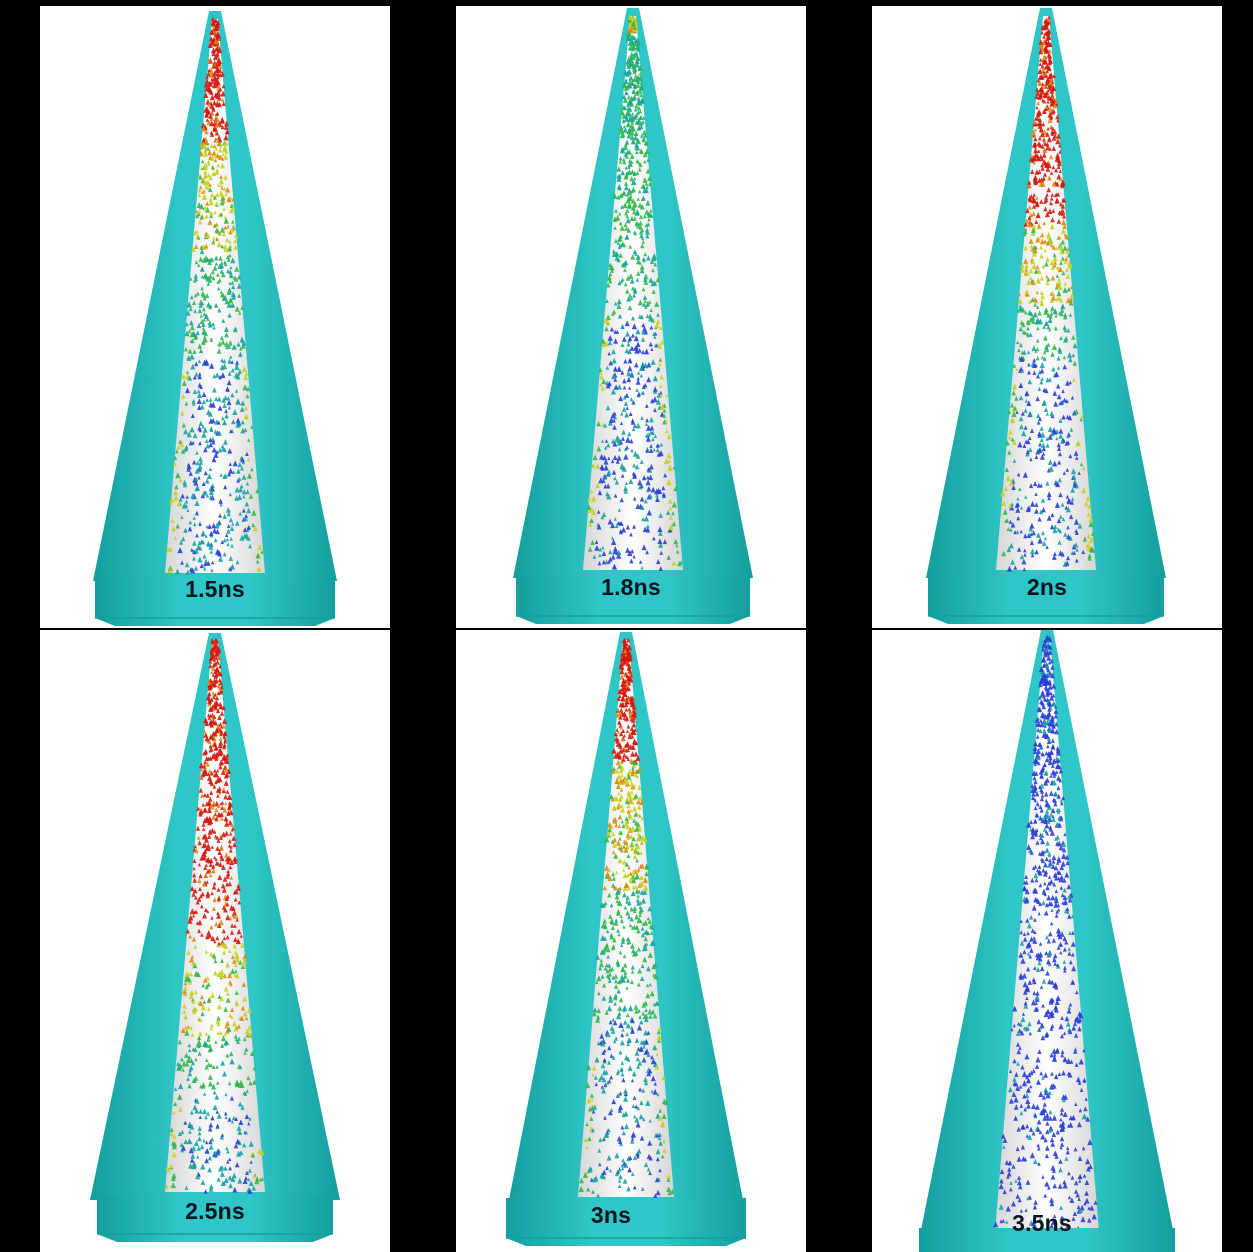 The width and height of the screenshot is (1253, 1252). I want to click on time-label-1: 1.5ns, so click(215, 589).